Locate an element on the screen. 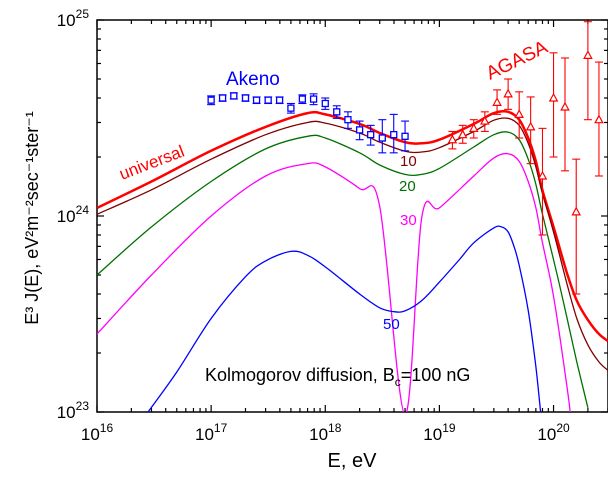 The image size is (608, 477). x-tick-label: 1018 is located at coordinates (325, 432).